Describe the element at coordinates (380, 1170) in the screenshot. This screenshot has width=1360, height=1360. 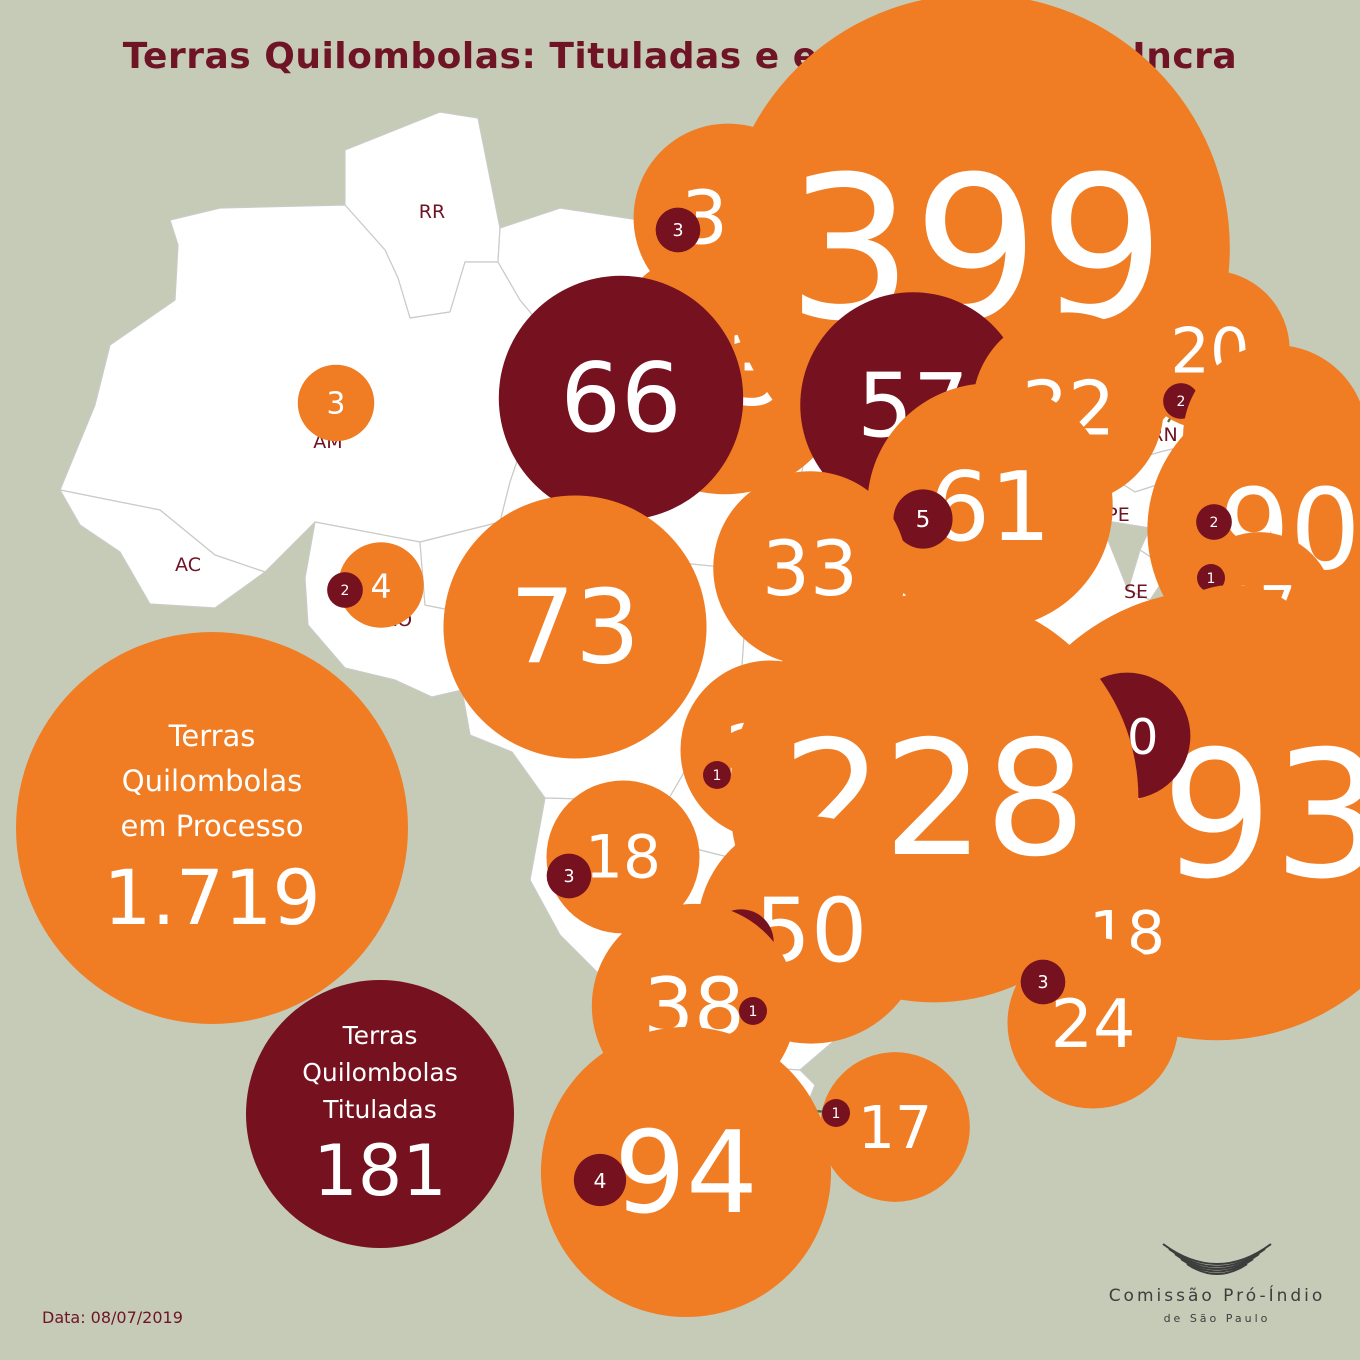
I see `legend-tituladas-total: 181` at that location.